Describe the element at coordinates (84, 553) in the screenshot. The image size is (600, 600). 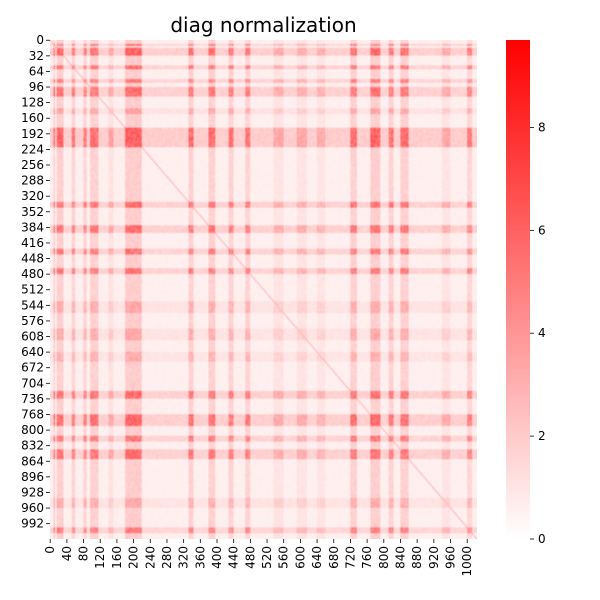
I see `x-tick-label: 80` at that location.